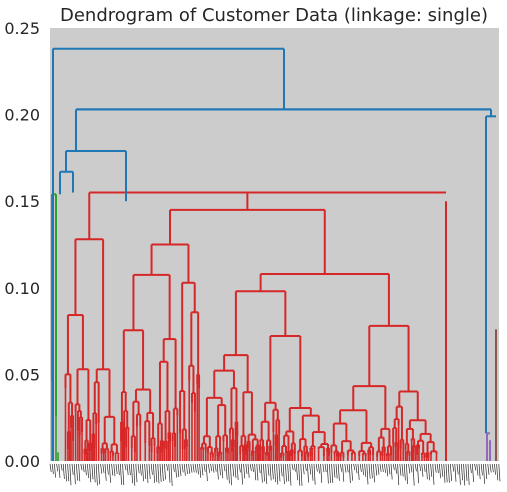 This screenshot has width=507, height=492. I want to click on x-axis-leaf-labels, so click(275, 474).